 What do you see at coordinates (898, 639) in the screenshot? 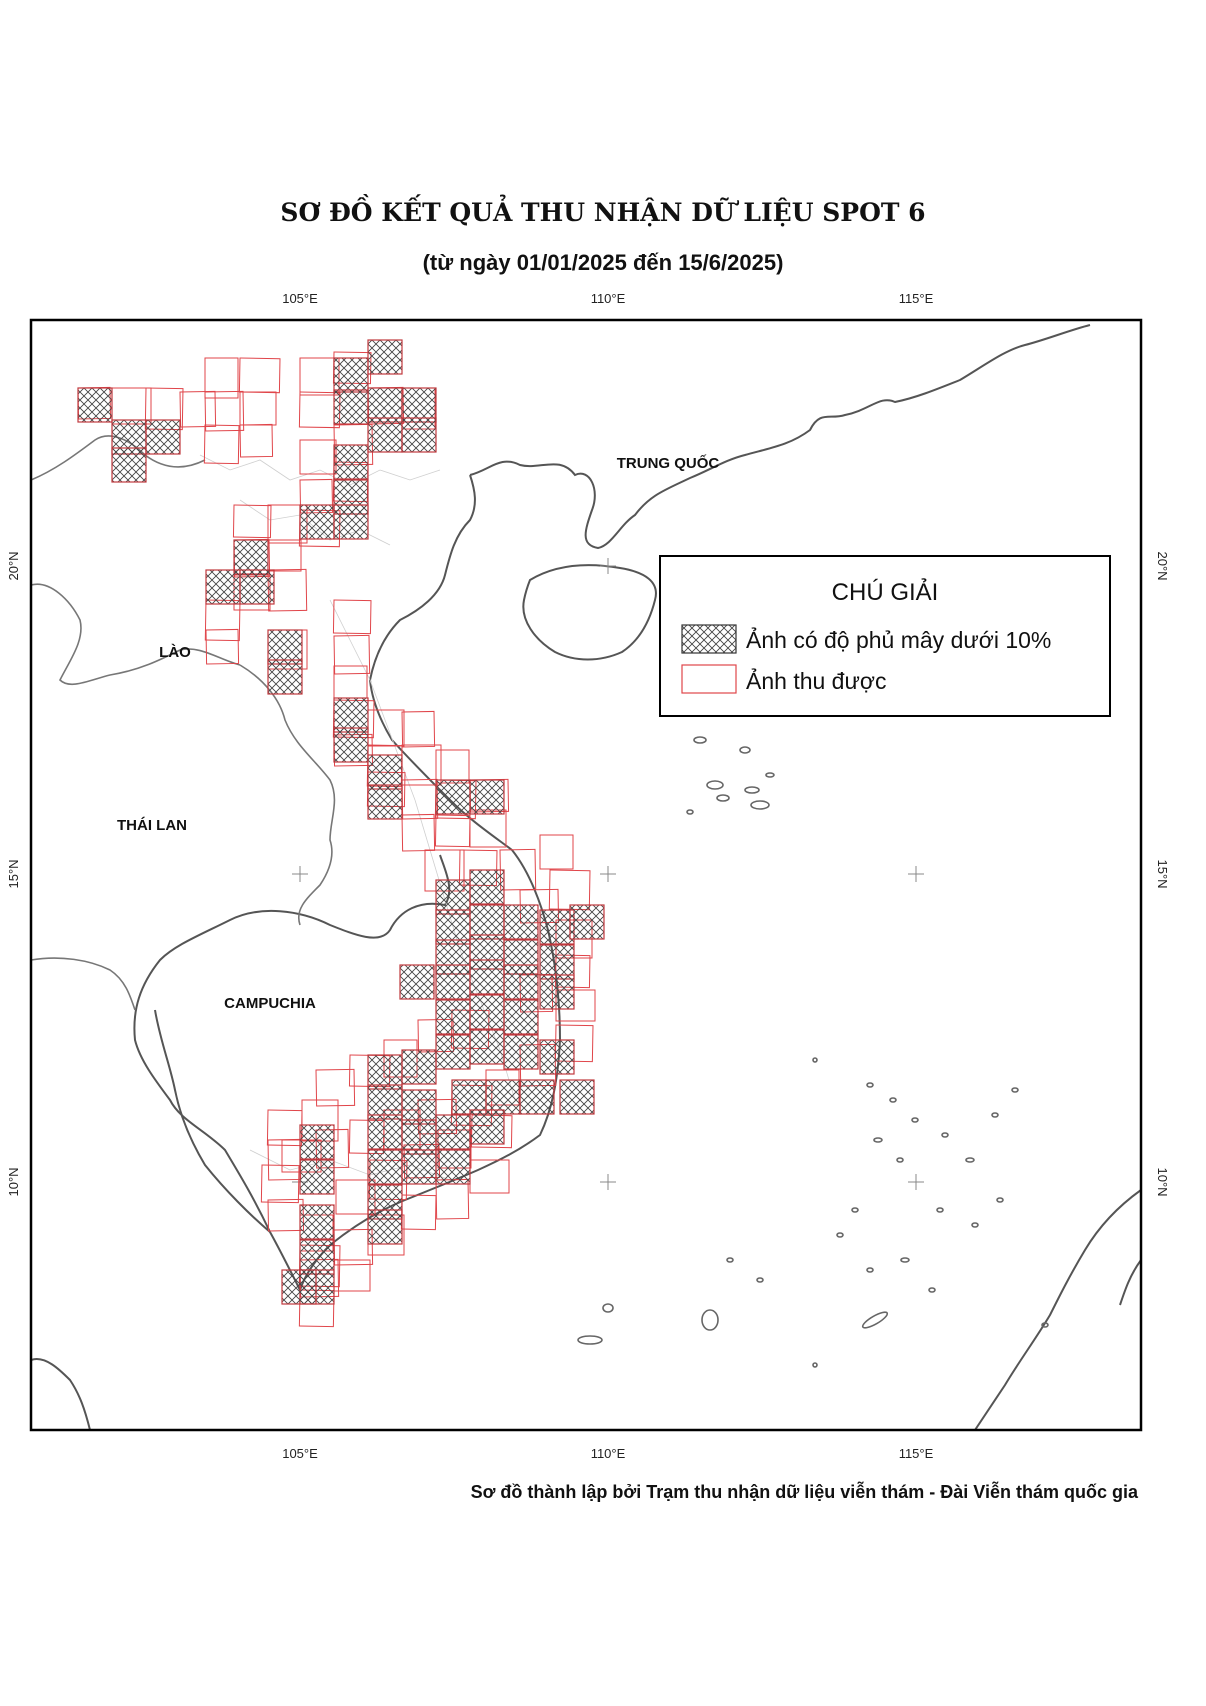
I see `legend-item-cloudfree: Ảnh có độ phủ mây dưới 10%` at bounding box center [898, 639].